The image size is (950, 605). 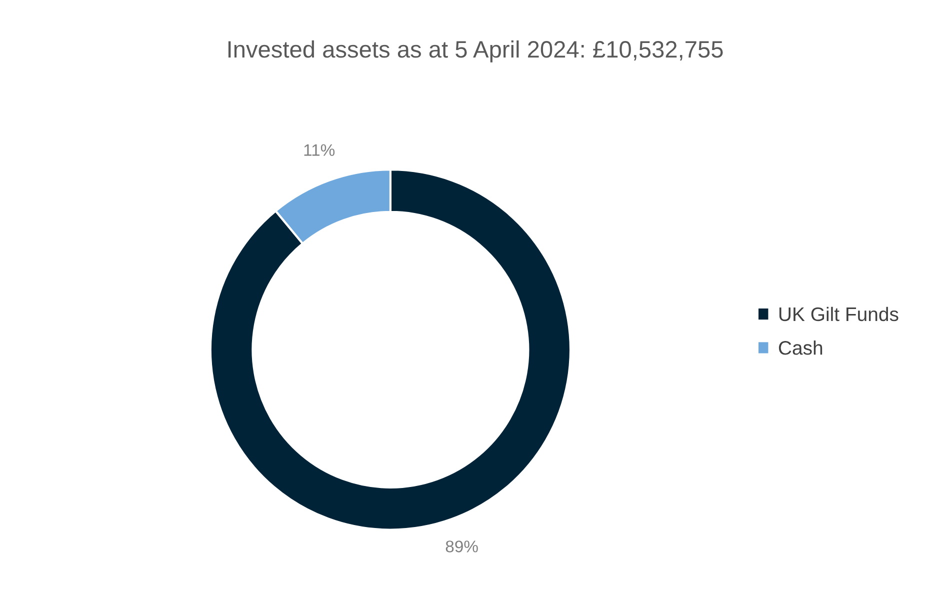 I want to click on legend-label: Cash, so click(x=800, y=347).